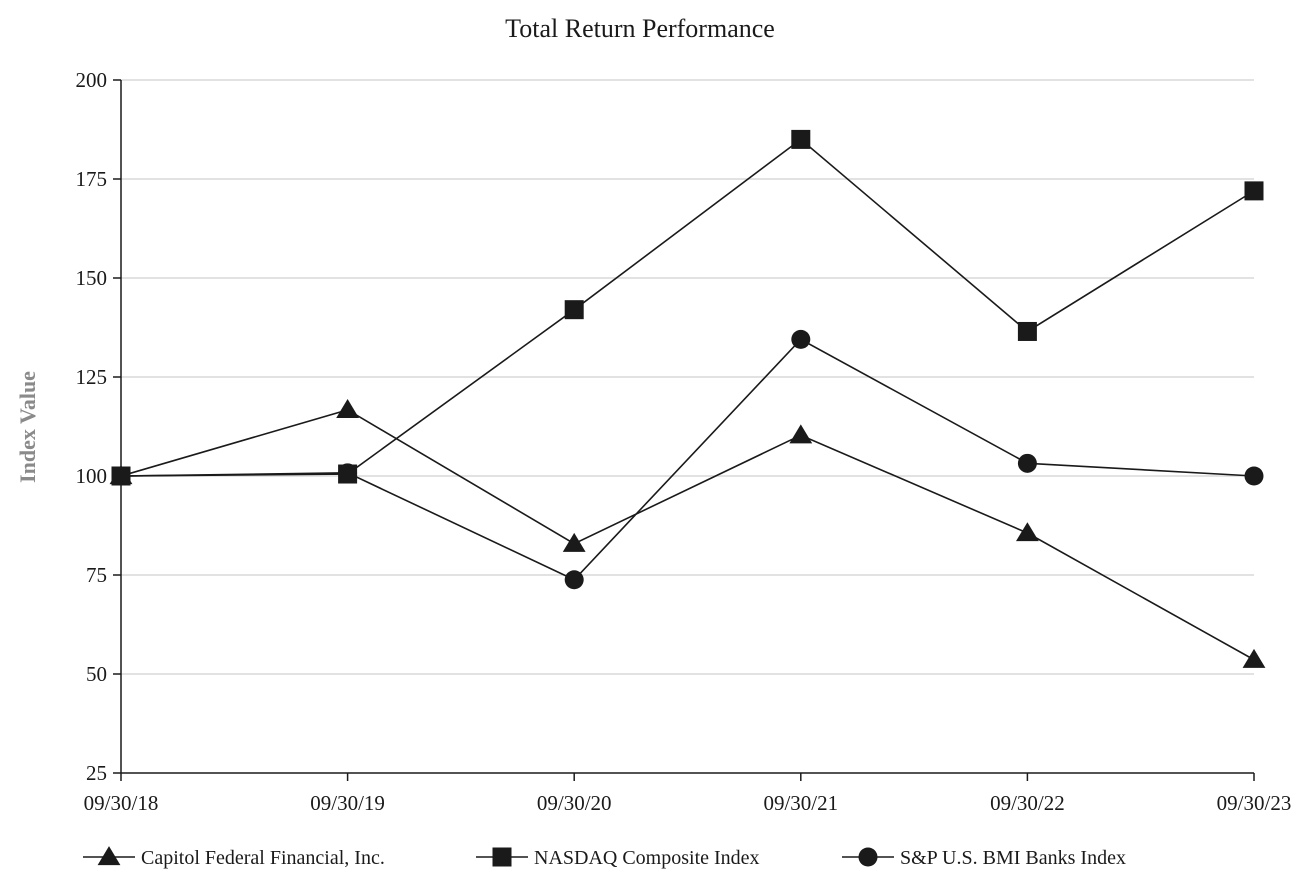 Image resolution: width=1299 pixels, height=880 pixels. I want to click on legend-marker-square, so click(502, 857).